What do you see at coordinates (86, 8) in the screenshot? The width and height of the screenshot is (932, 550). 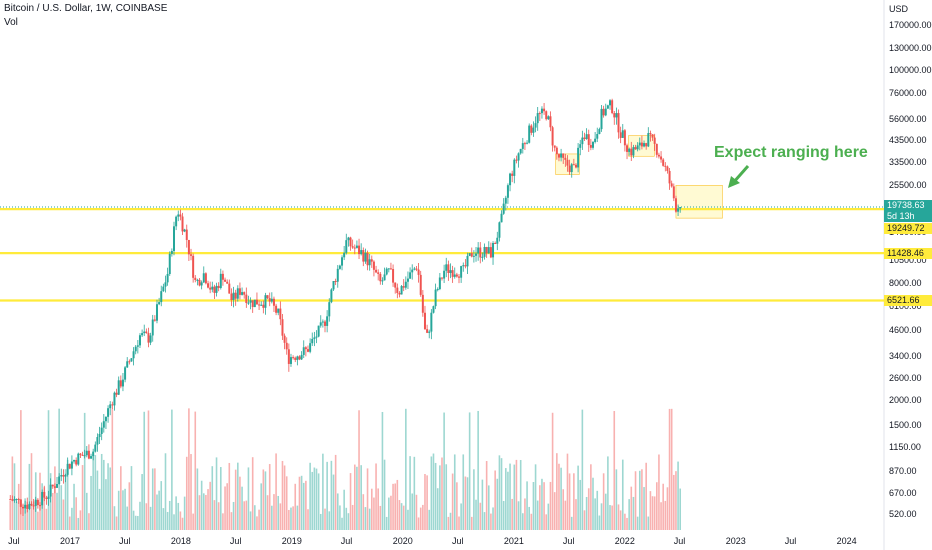 I see `chart-title: Bitcoin / U.S. Dollar, 1W, COINBASE` at bounding box center [86, 8].